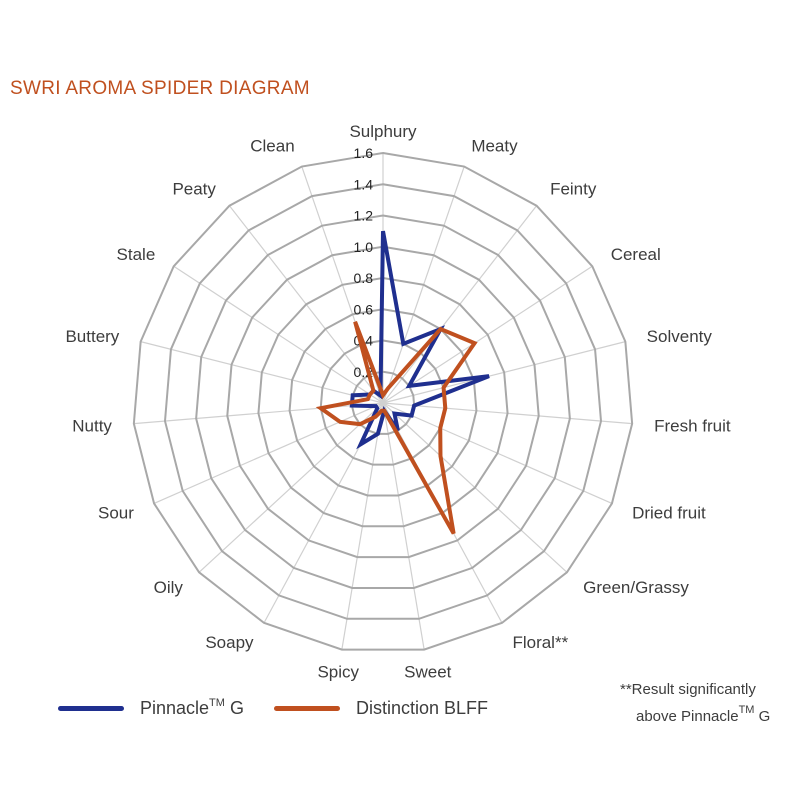  I want to click on axis-label: Floral**, so click(540, 642).